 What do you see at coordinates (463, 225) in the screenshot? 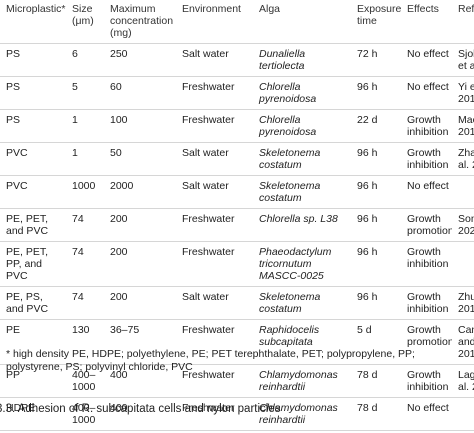
I see `table-cell: Song et al. 2020` at bounding box center [463, 225].